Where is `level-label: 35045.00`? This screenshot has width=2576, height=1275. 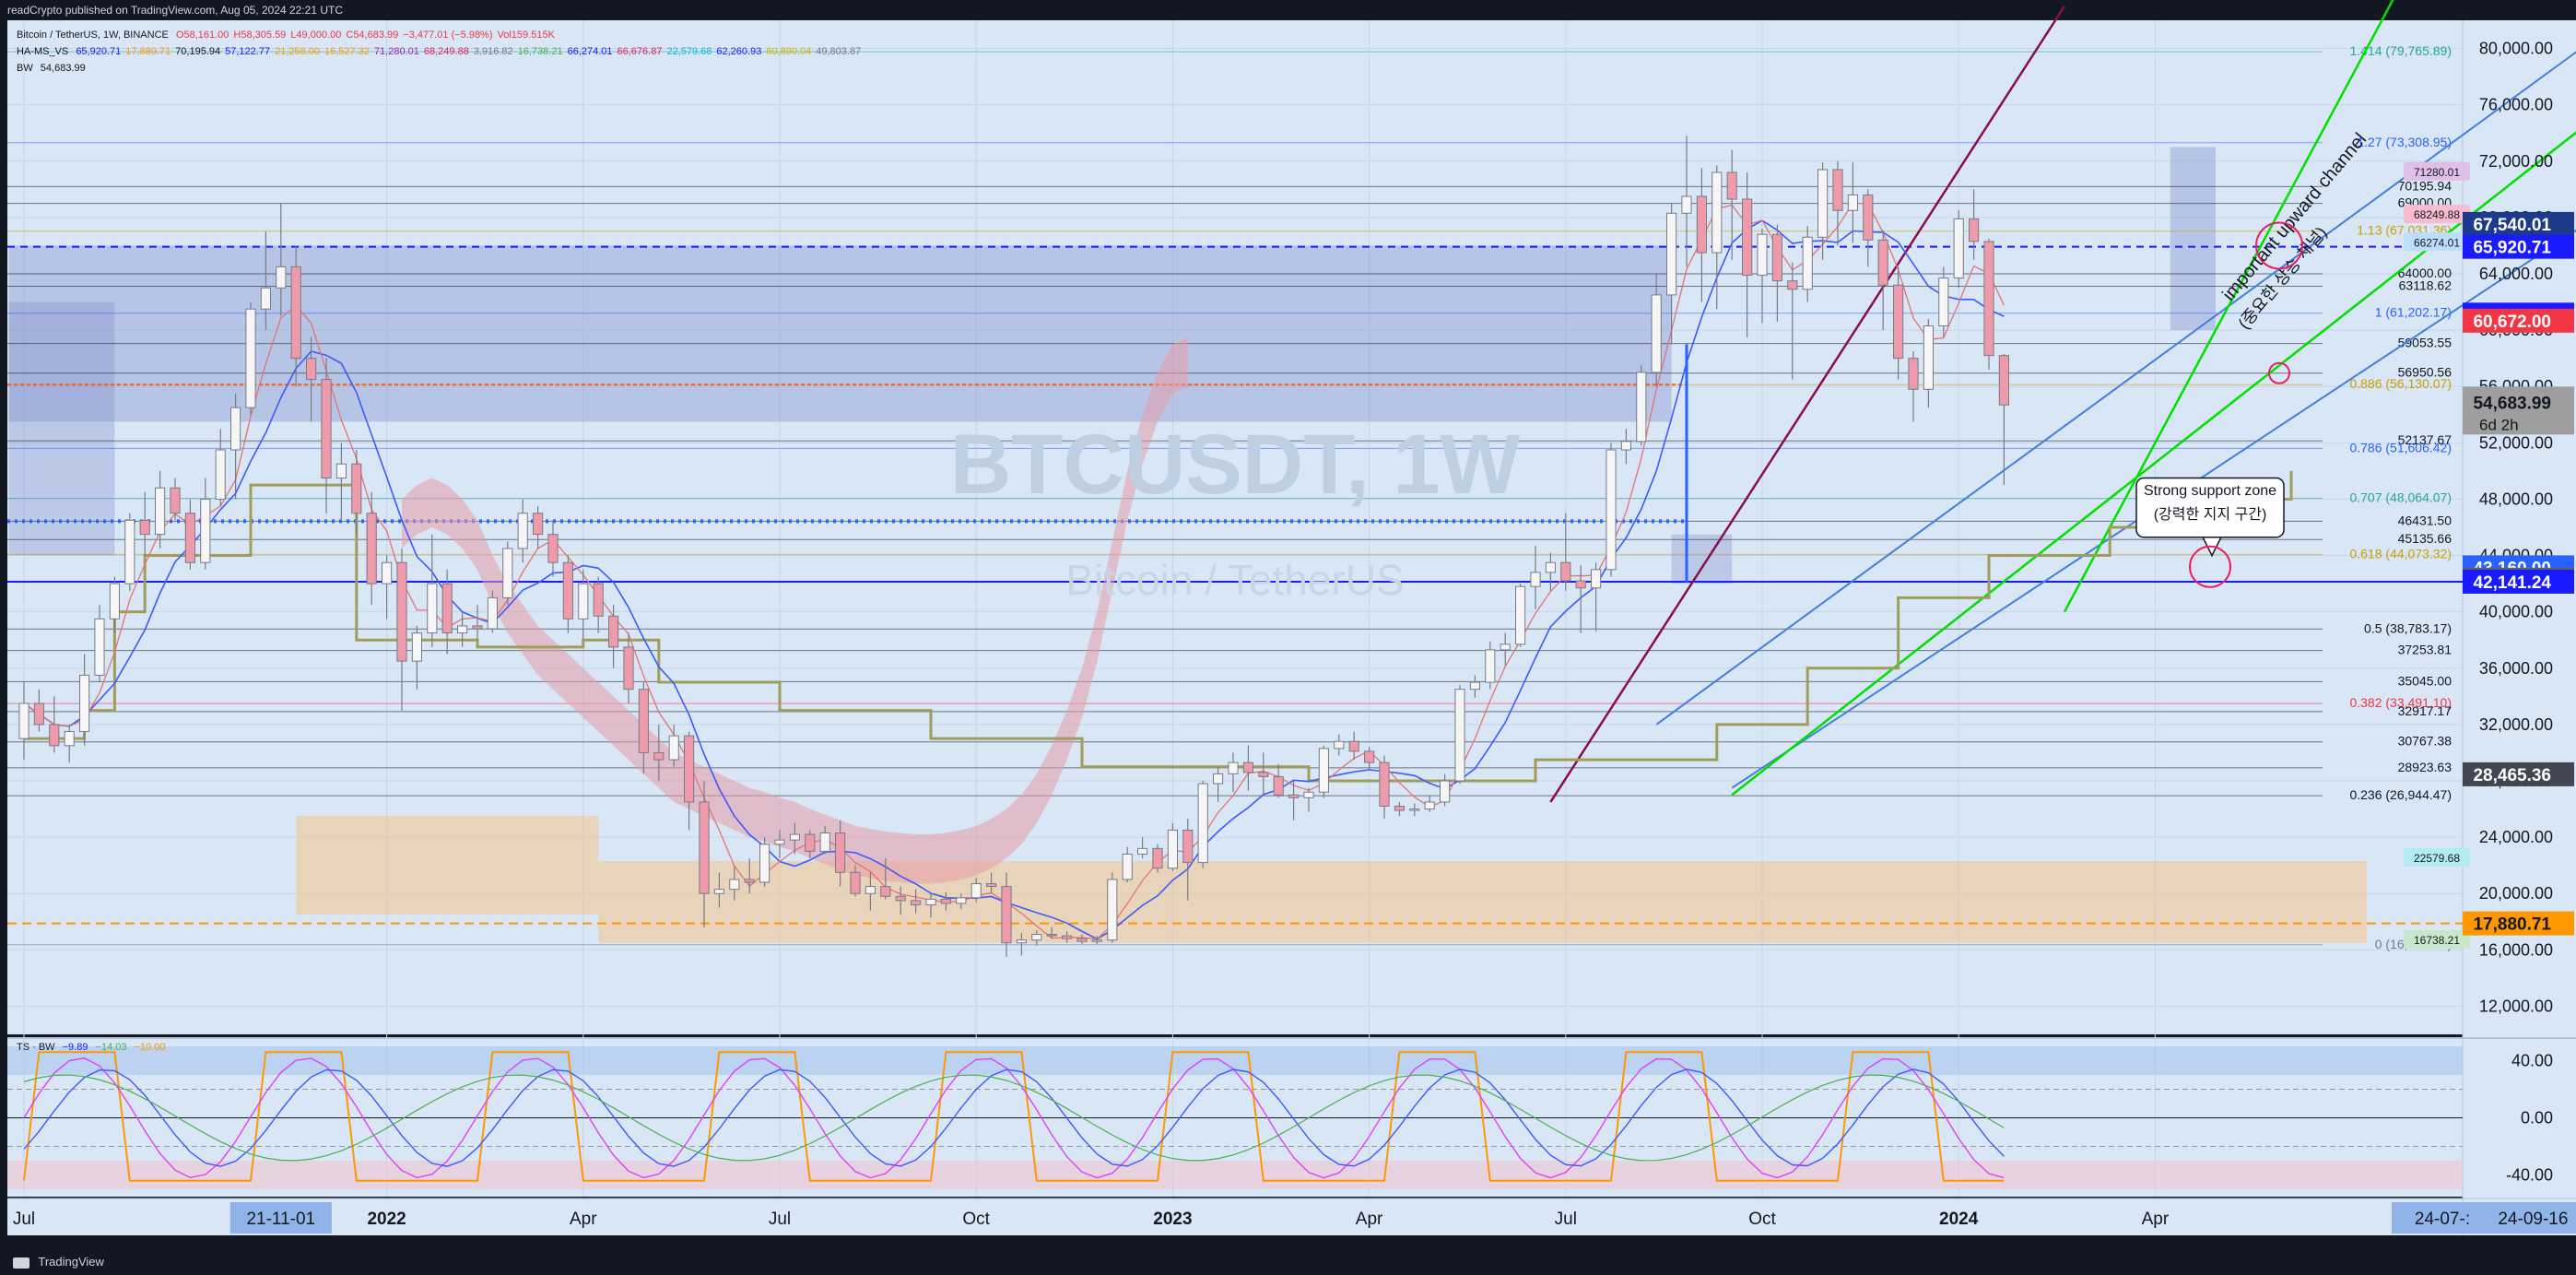
level-label: 35045.00 is located at coordinates (2425, 680).